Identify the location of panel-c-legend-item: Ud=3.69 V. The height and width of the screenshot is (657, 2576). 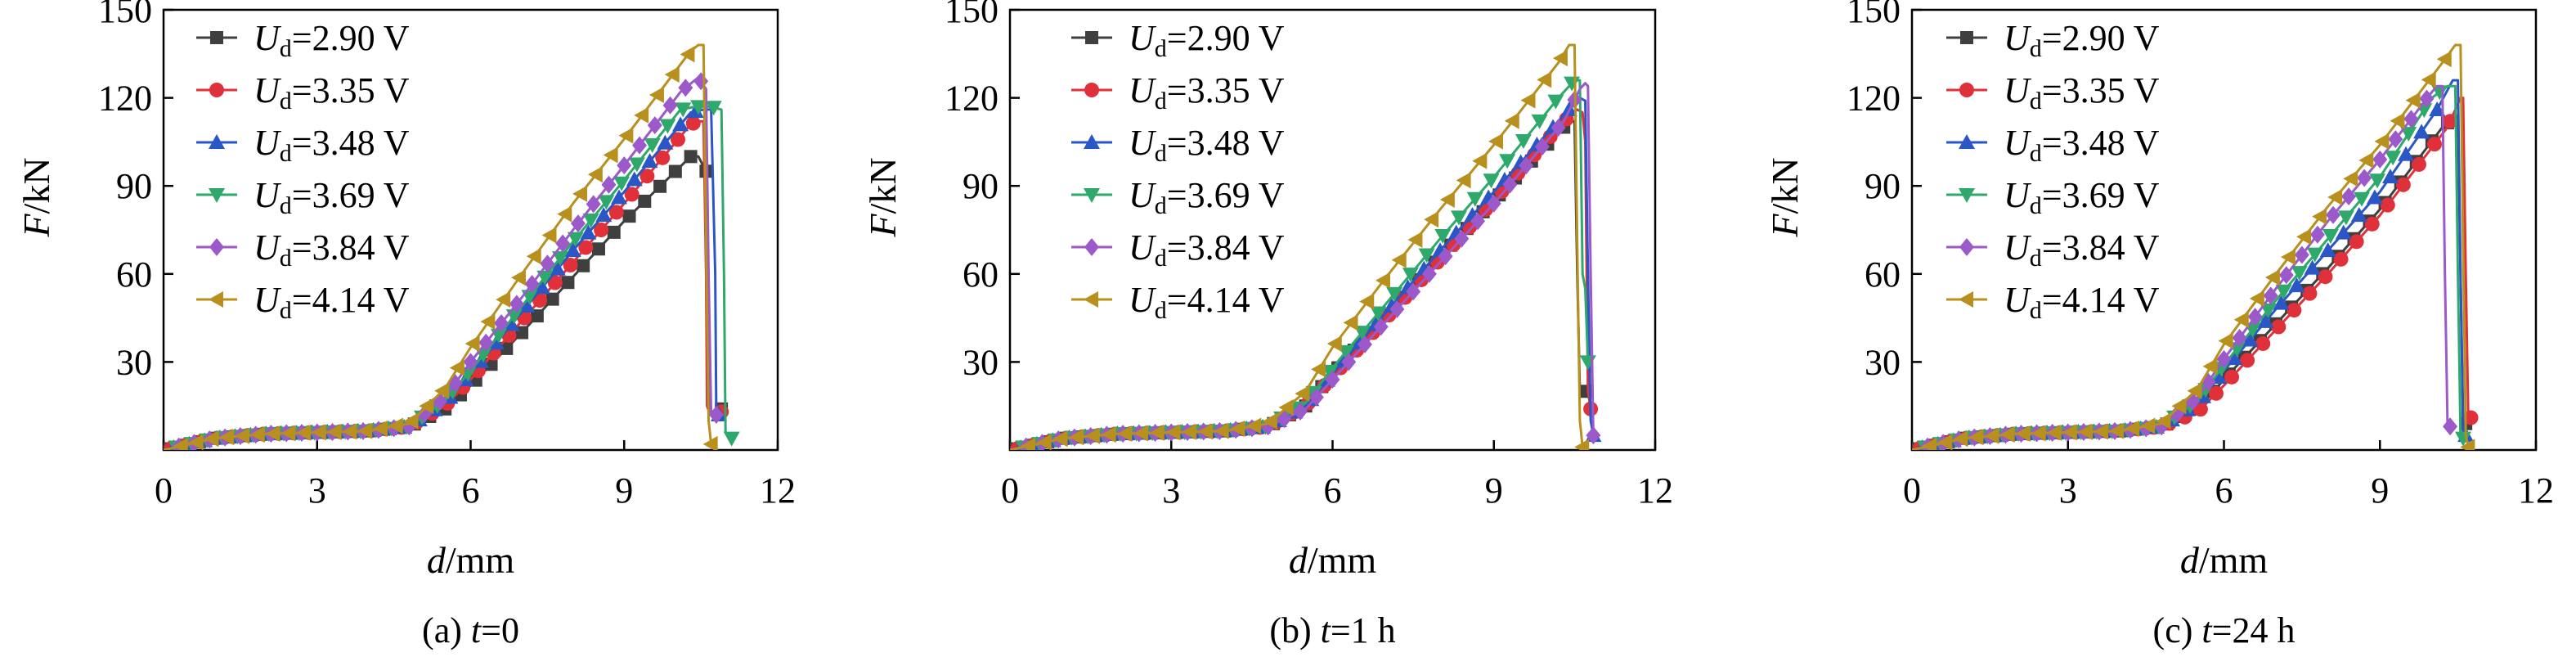
(2053, 197).